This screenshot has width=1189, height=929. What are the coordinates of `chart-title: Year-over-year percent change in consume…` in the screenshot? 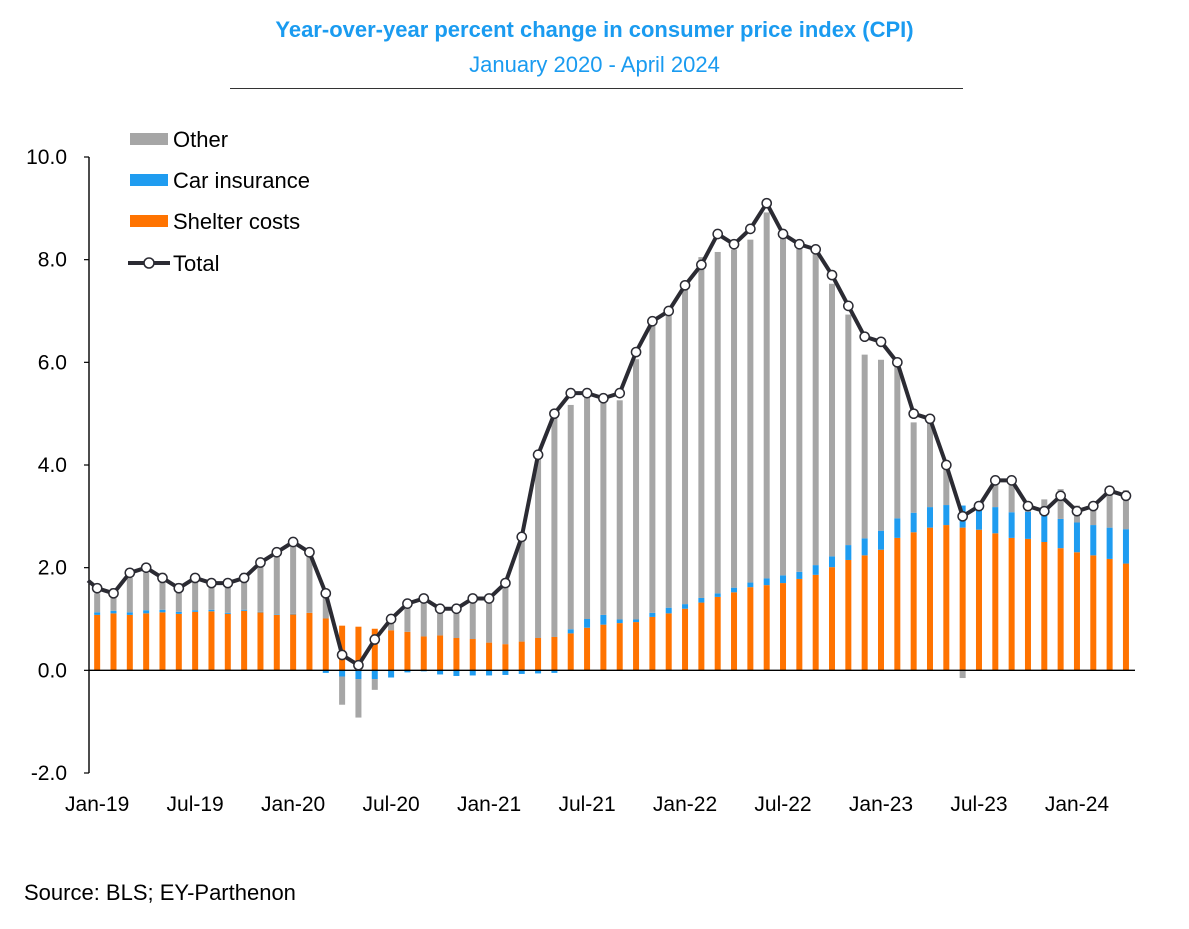 It's located at (594, 29).